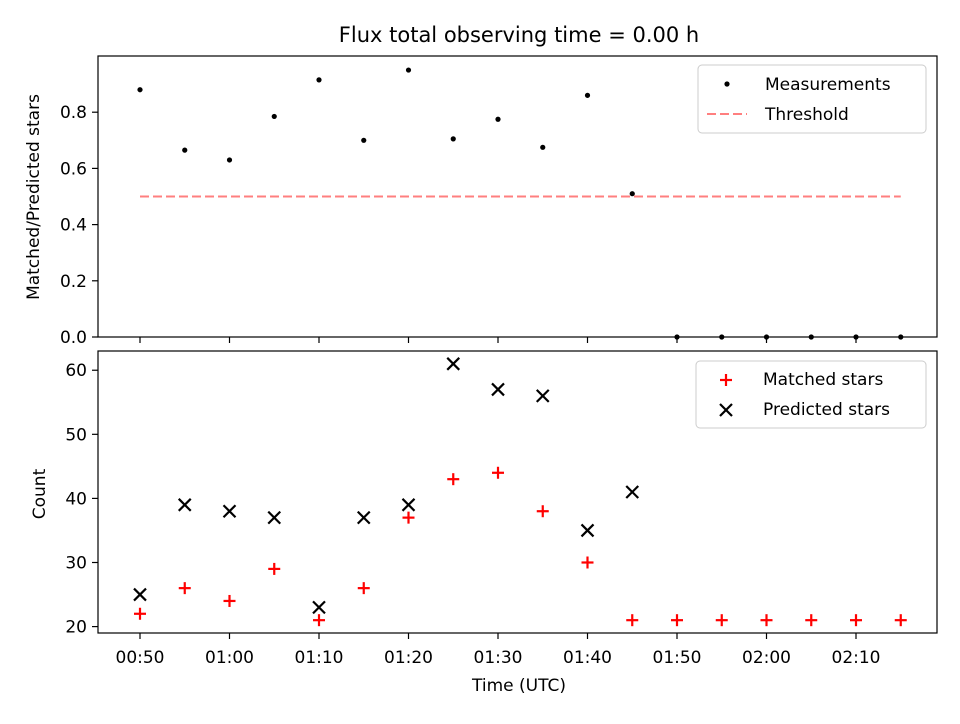 The width and height of the screenshot is (960, 724). What do you see at coordinates (806, 115) in the screenshot?
I see `legend-threshold-label: Threshold` at bounding box center [806, 115].